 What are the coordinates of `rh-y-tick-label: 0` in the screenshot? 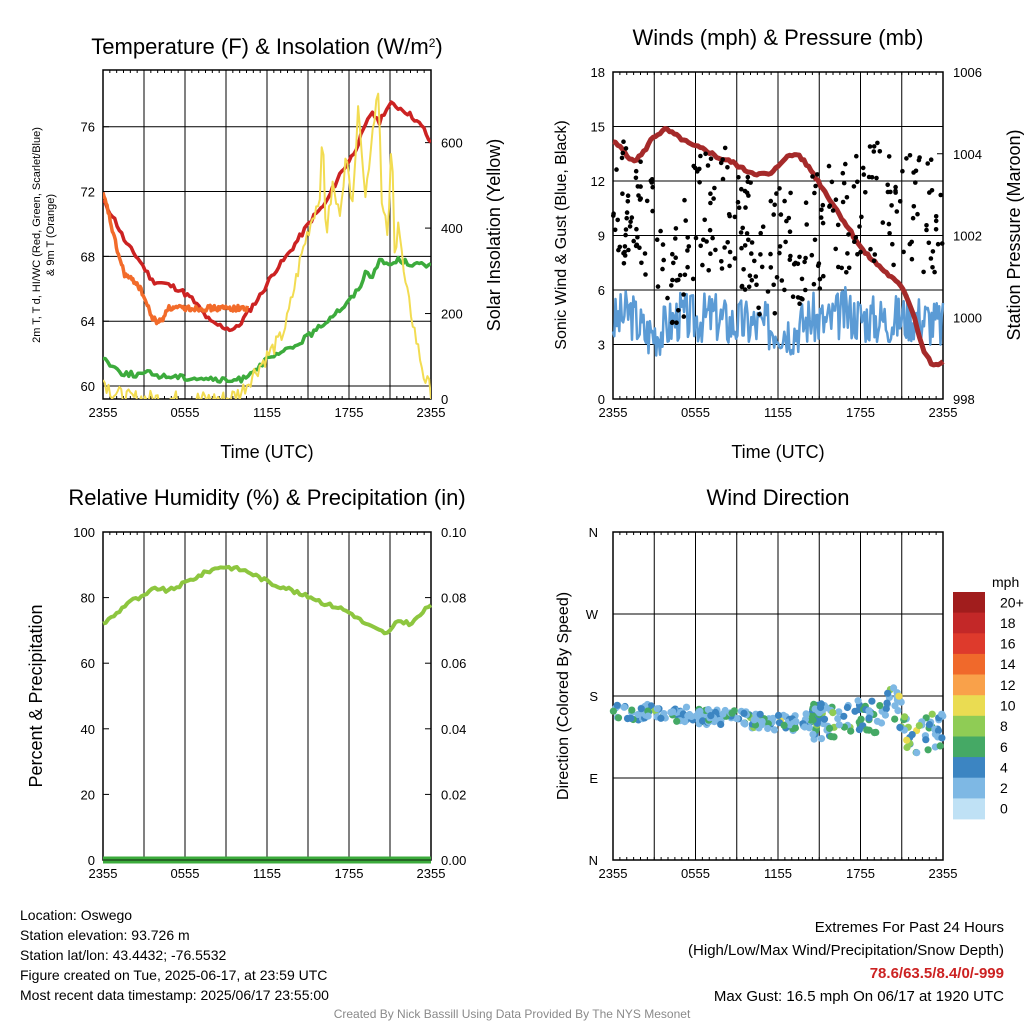 It's located at (91, 860).